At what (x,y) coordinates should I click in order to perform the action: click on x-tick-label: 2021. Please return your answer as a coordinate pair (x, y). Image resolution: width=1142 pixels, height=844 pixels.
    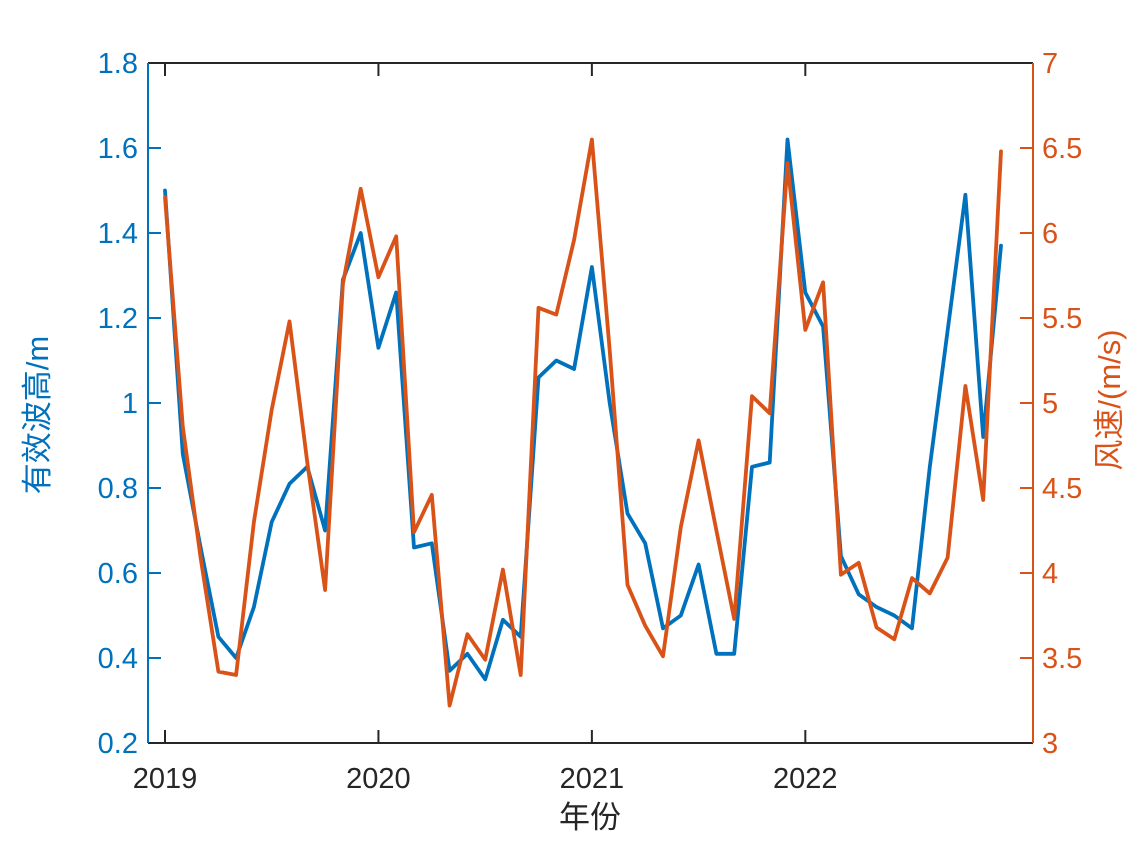
    Looking at the image, I should click on (592, 779).